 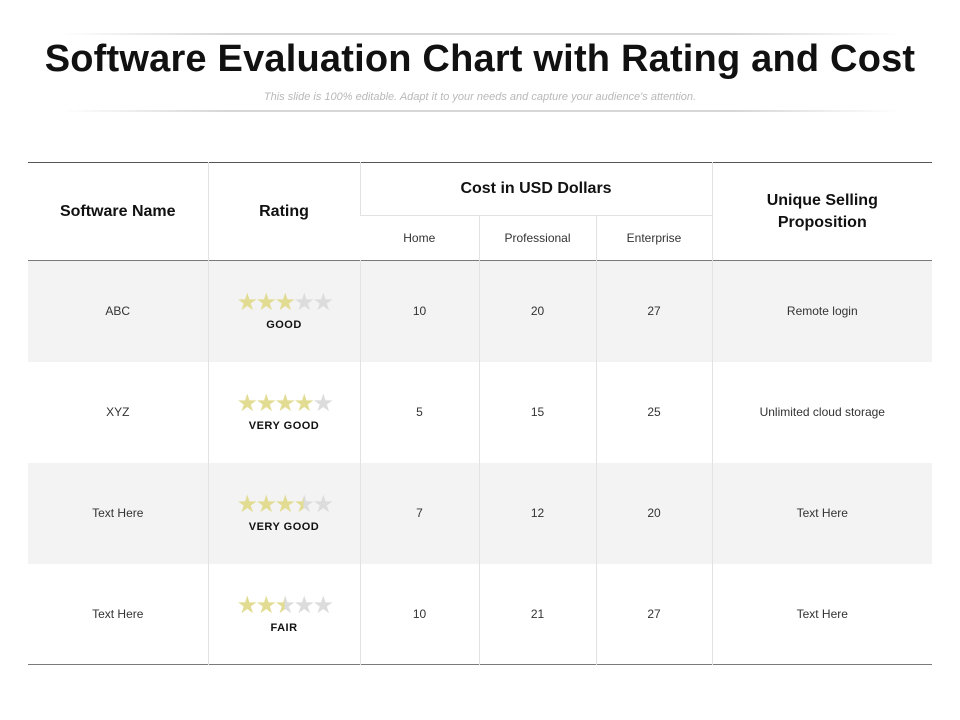 I want to click on cost-enterprise-cell: 20, so click(x=654, y=513).